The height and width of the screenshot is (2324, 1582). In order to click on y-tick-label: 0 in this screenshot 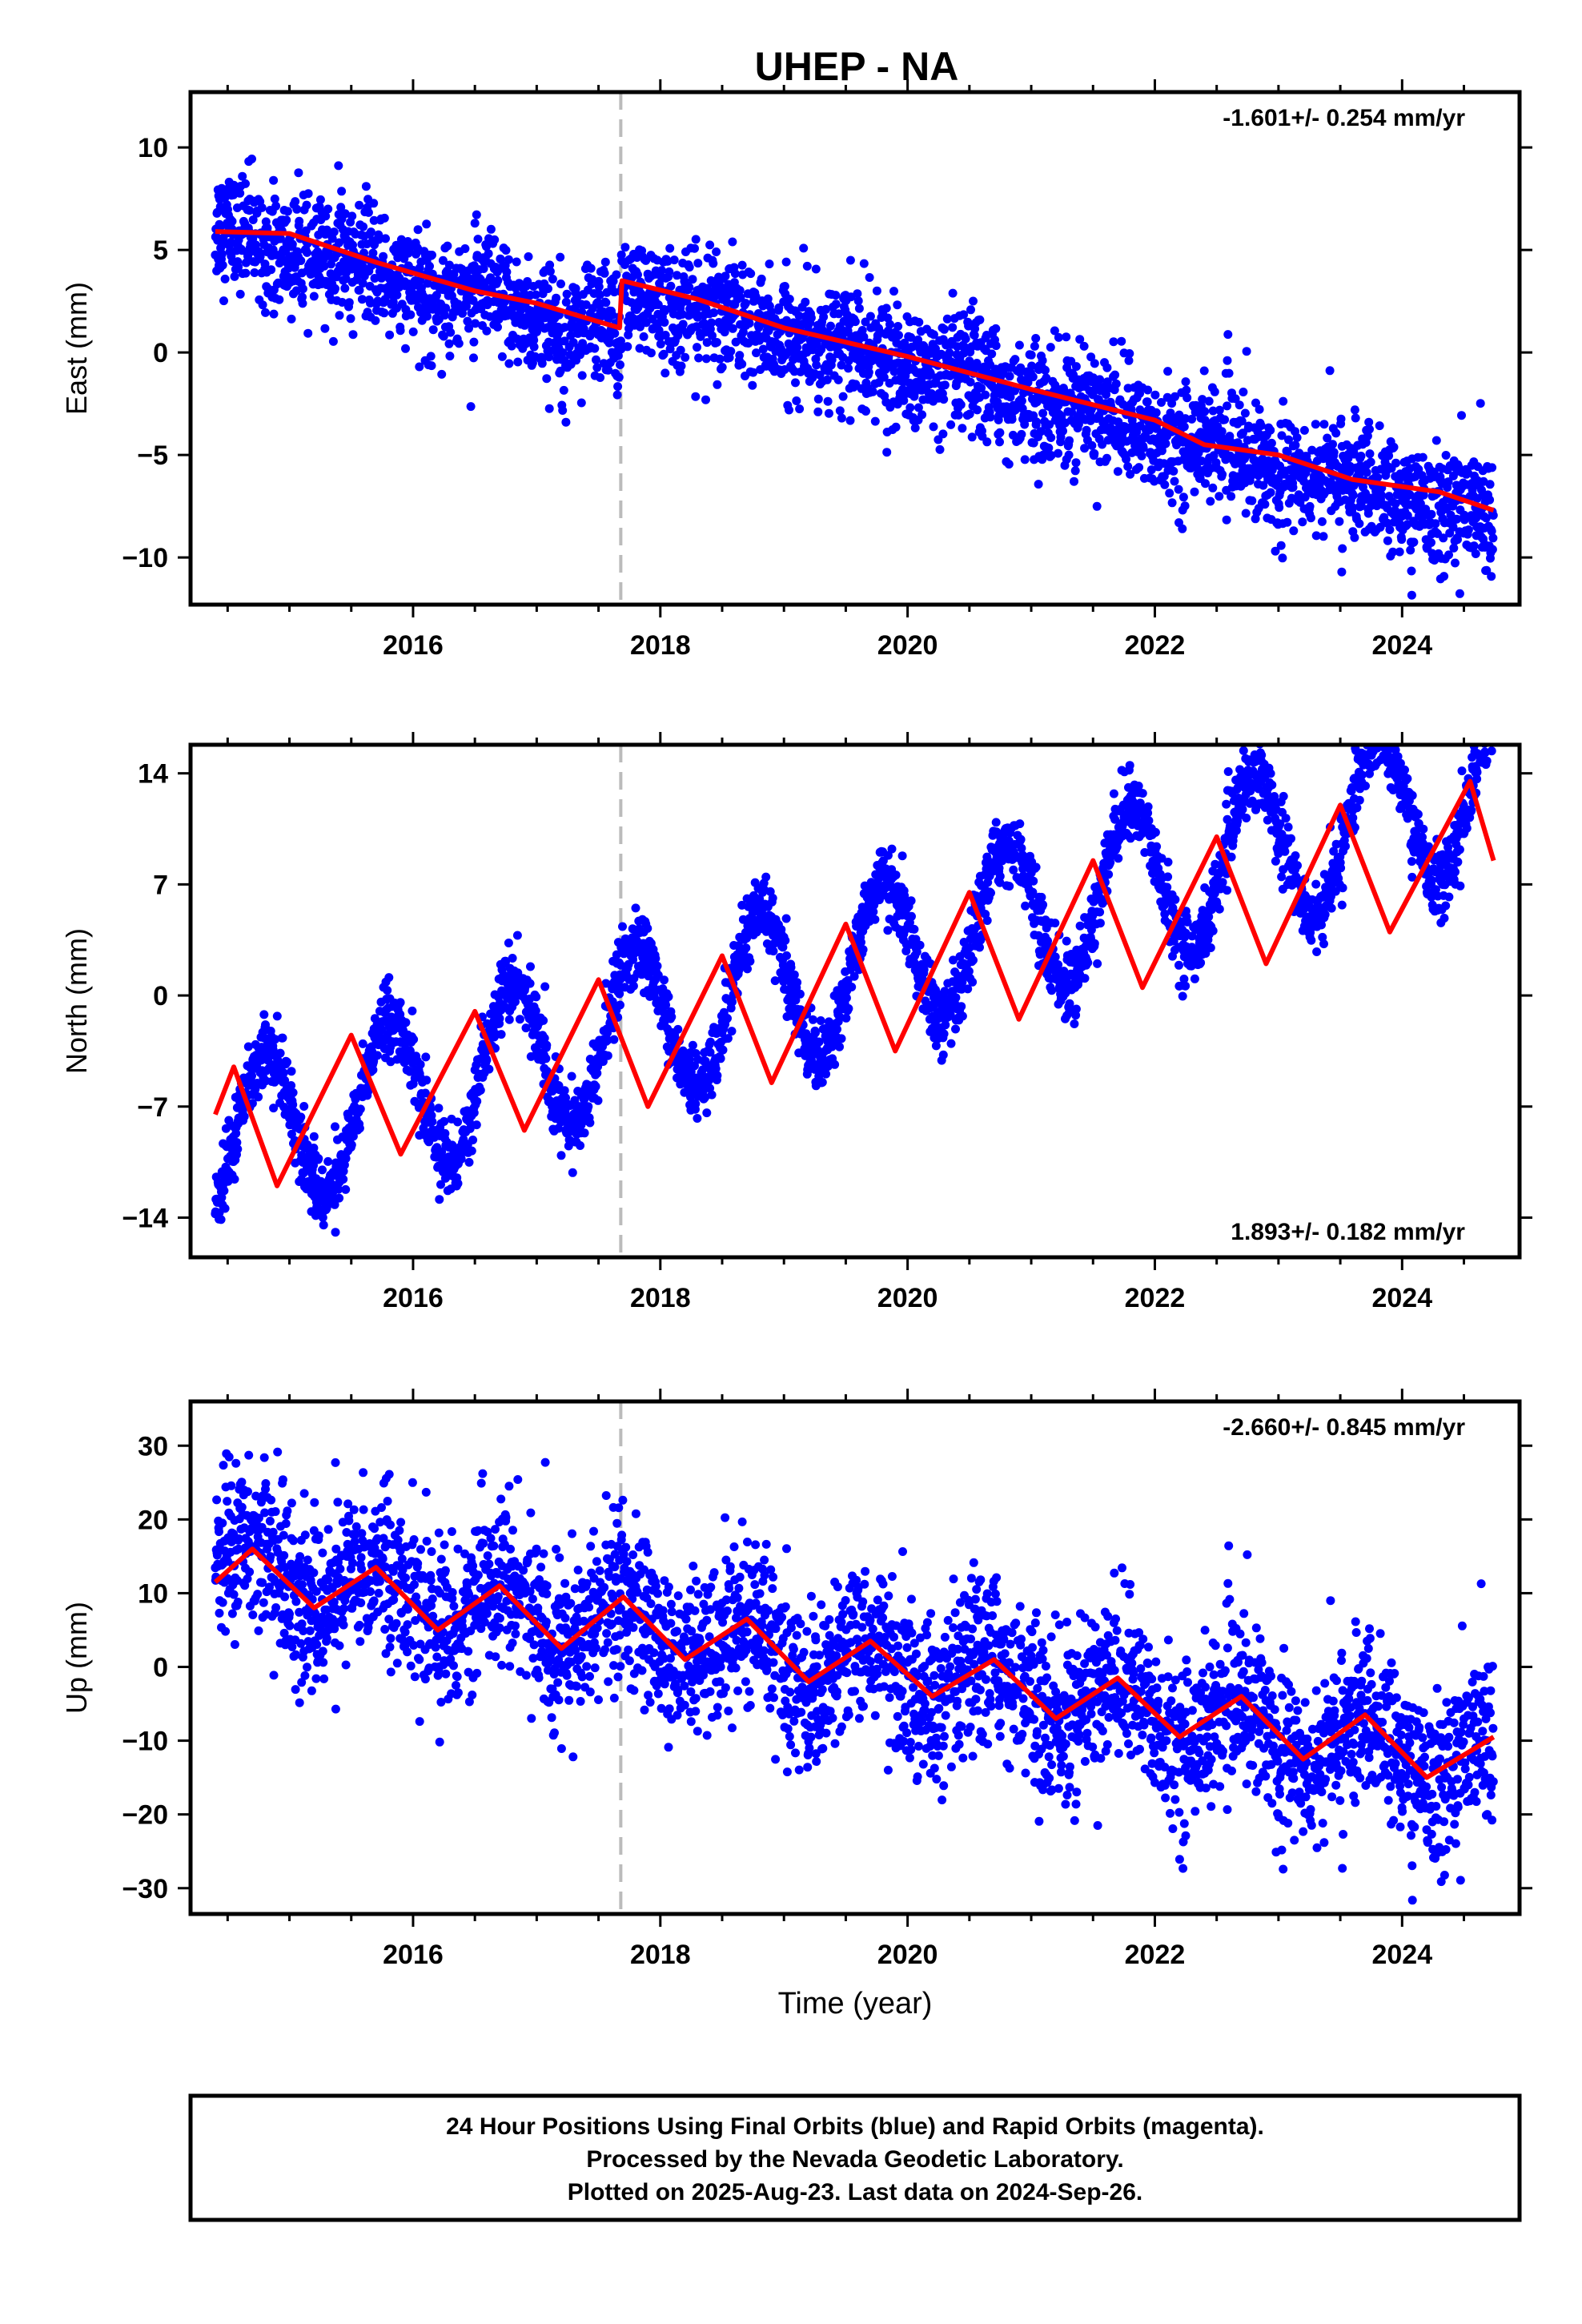, I will do `click(161, 353)`.